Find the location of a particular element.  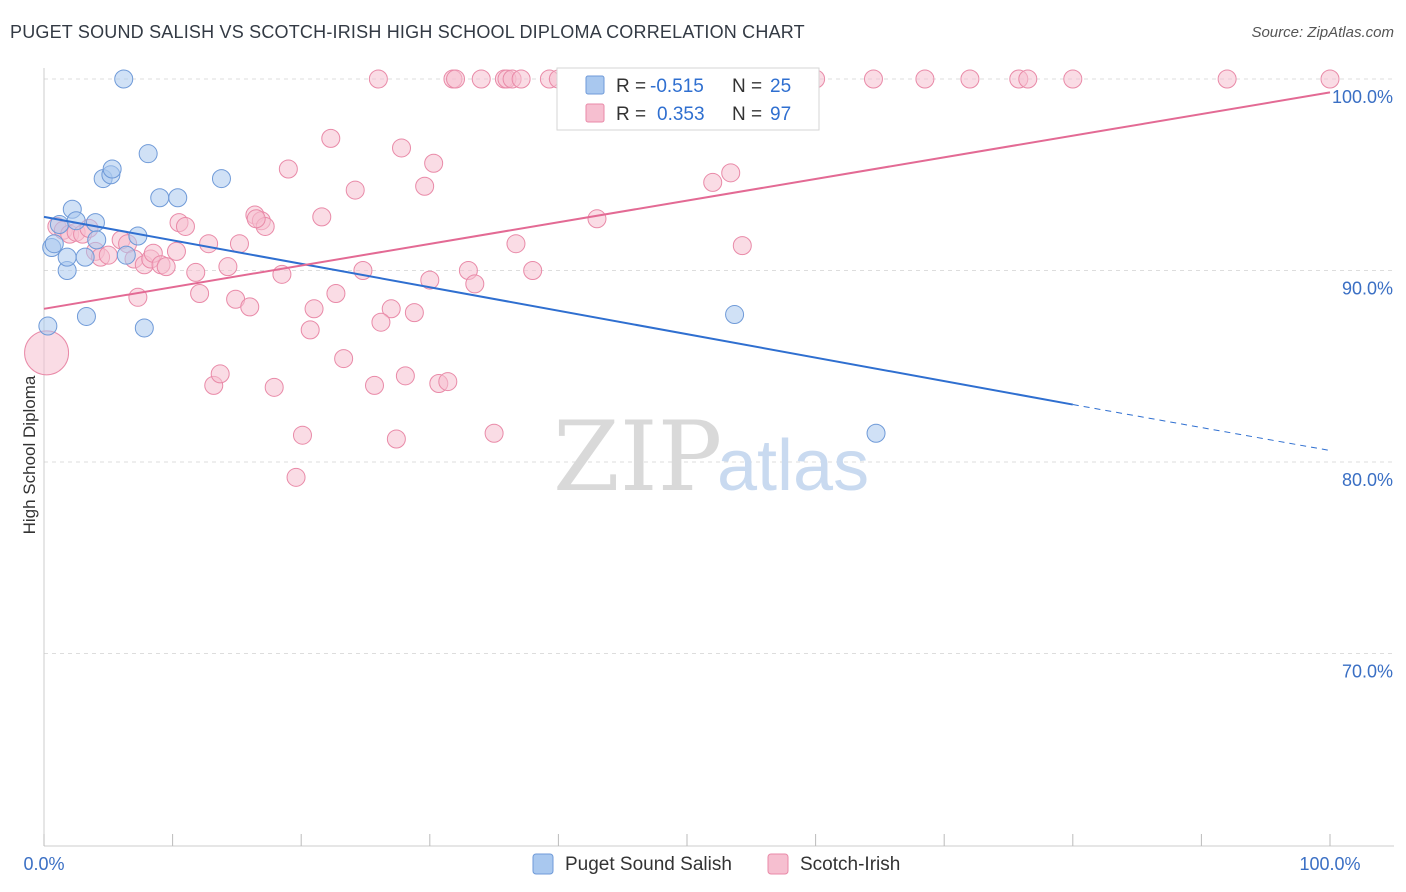

legend-n-value-1: 25 is located at coordinates (780, 86).